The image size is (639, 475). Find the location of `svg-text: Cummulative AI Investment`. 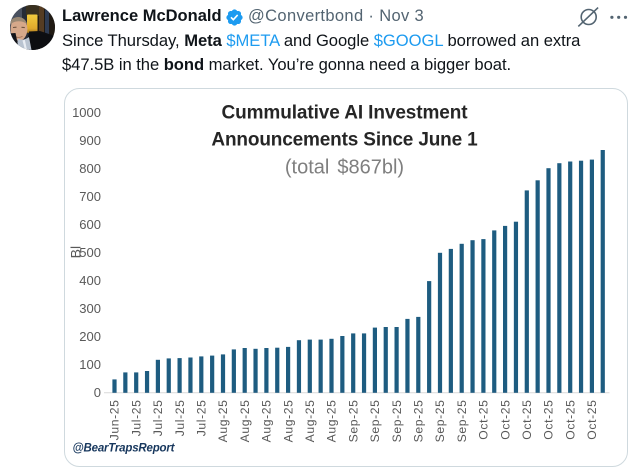

svg-text: Cummulative AI Investment is located at coordinates (345, 112).